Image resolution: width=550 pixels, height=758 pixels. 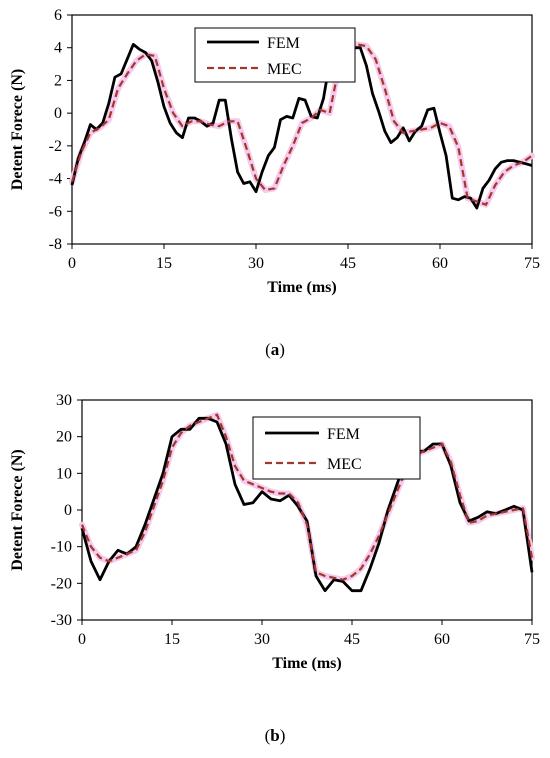 What do you see at coordinates (58, 80) in the screenshot?
I see `y-tick-label: 2` at bounding box center [58, 80].